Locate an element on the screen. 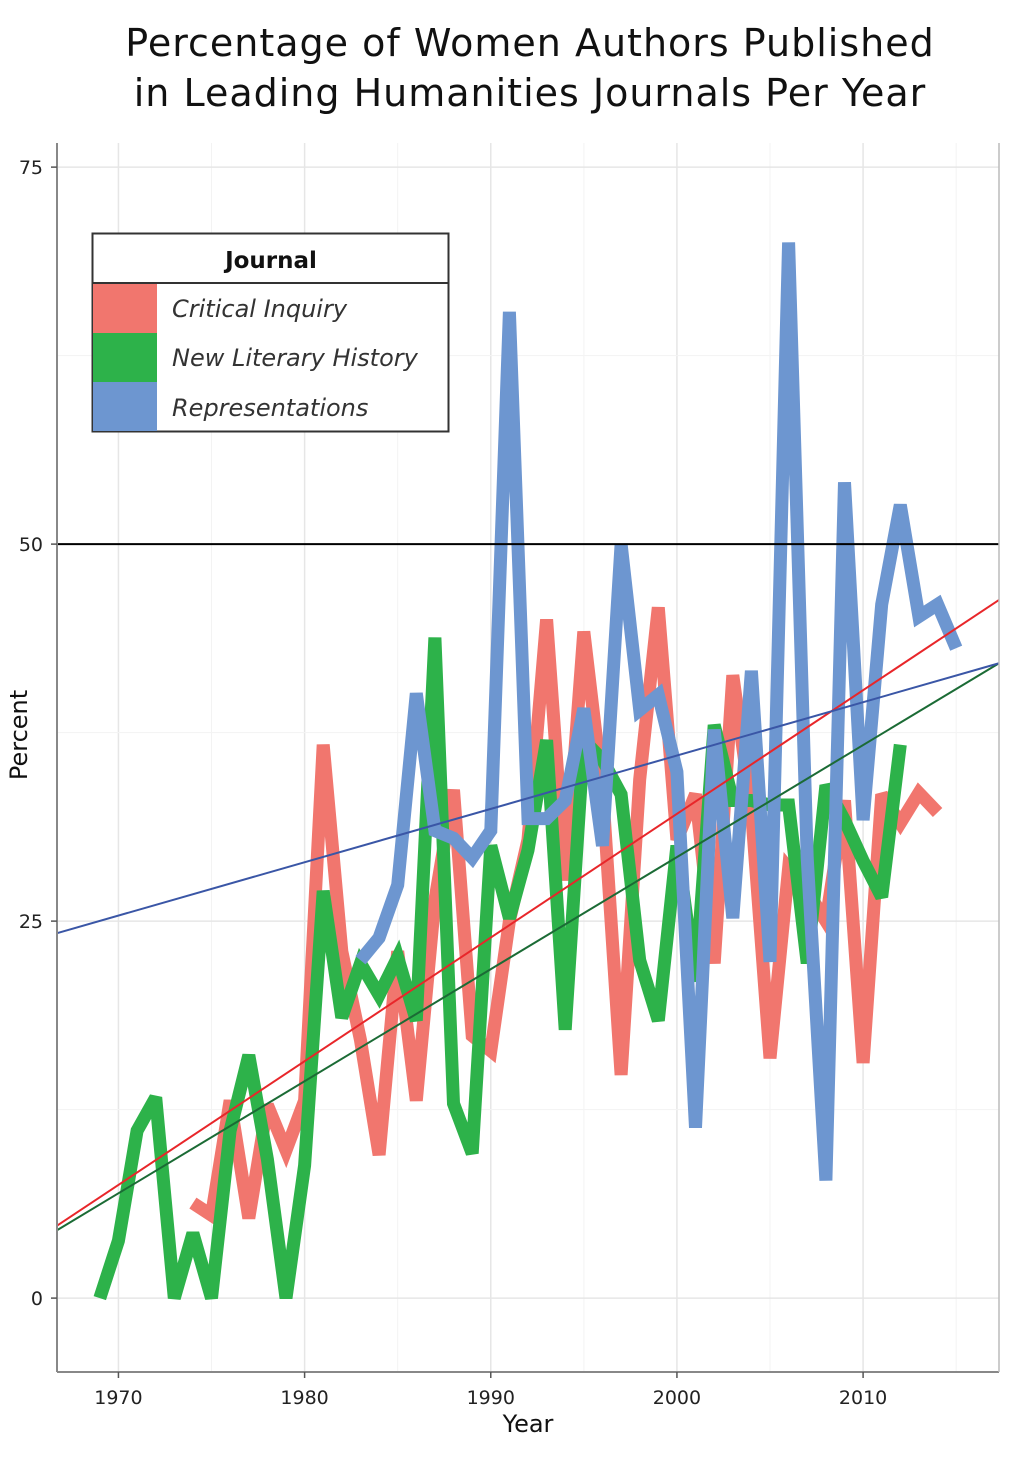 The image size is (1024, 1461). legend-label-new-literary-history: New Literary History is located at coordinates (295, 358).